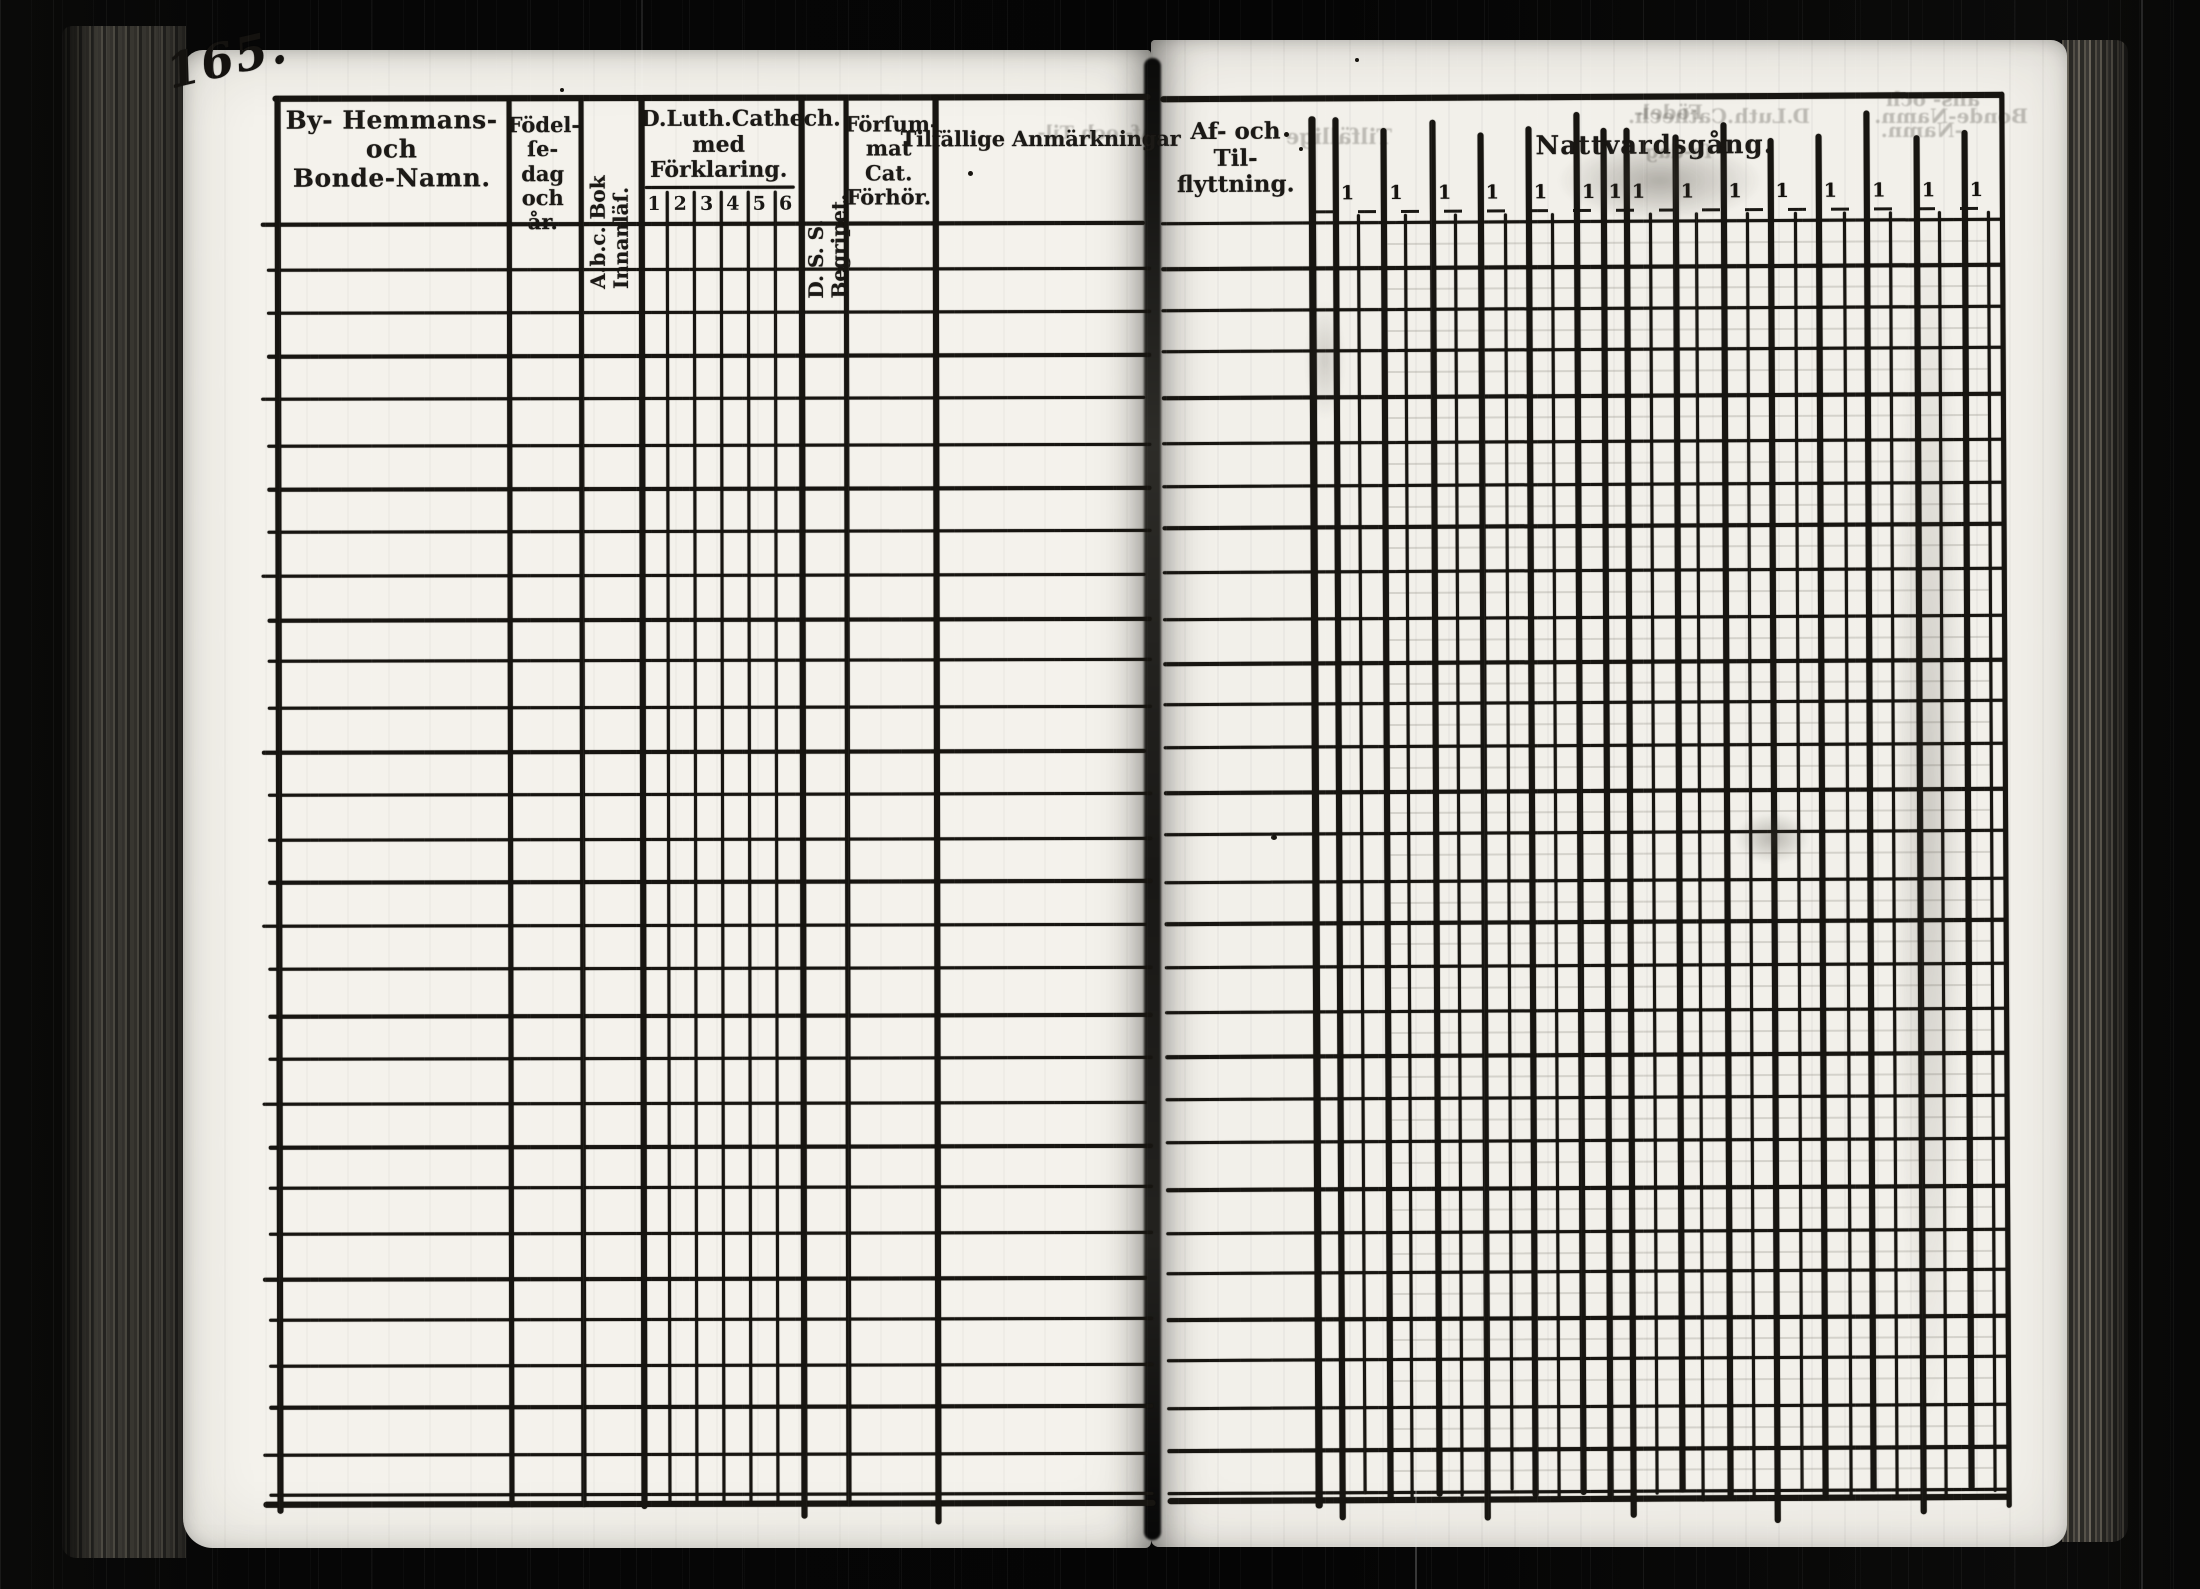  I want to click on book-left-page-edges, so click(124, 792).